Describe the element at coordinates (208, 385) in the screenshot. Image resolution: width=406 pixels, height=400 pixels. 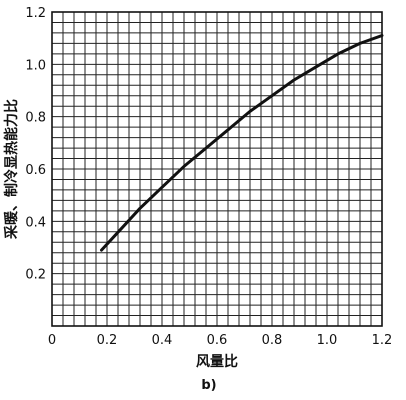
I see `figure-caption: b)` at that location.